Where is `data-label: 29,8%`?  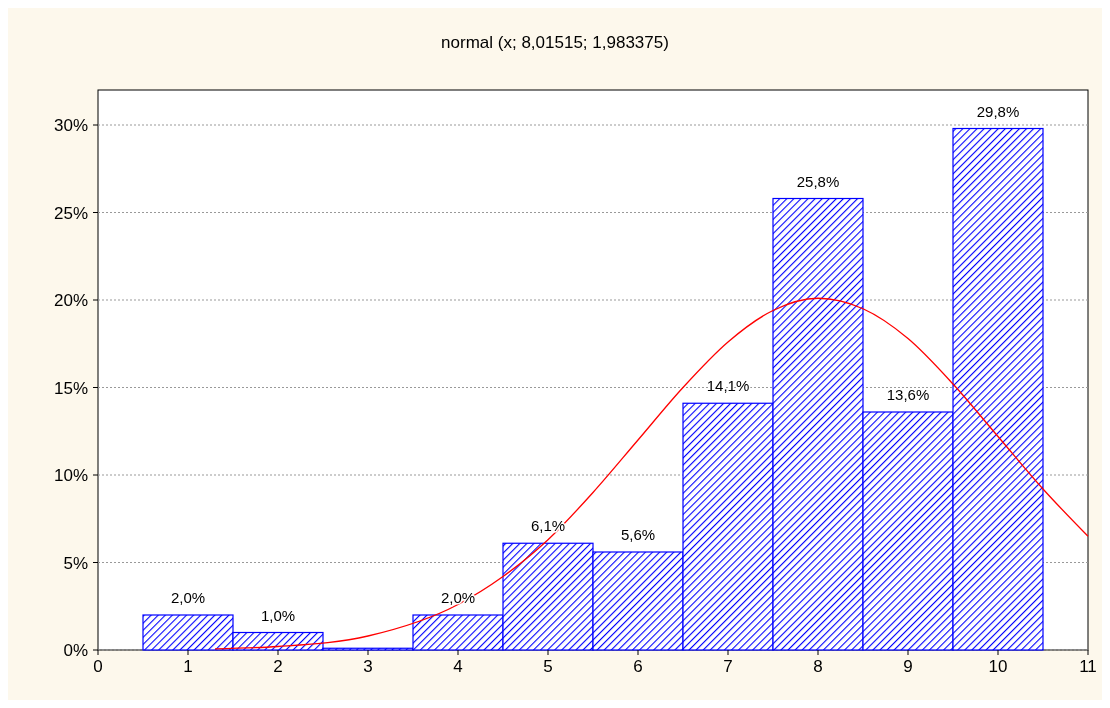
data-label: 29,8% is located at coordinates (998, 111).